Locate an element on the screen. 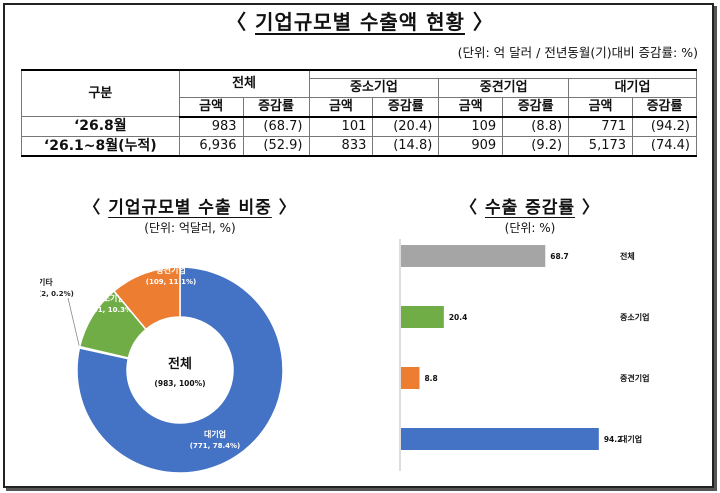 The height and width of the screenshot is (493, 720). bar-value-label: 94.2 is located at coordinates (613, 439).